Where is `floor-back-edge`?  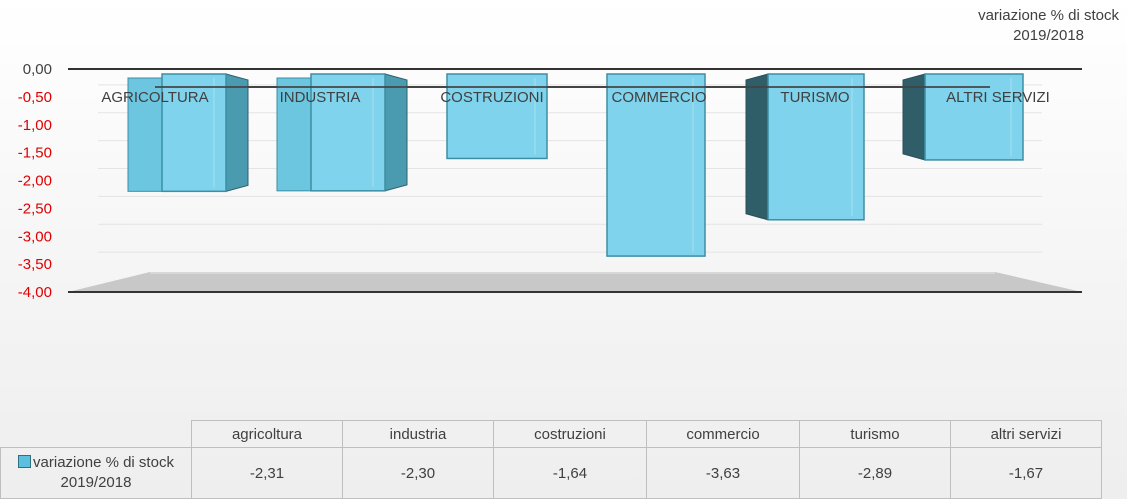 floor-back-edge is located at coordinates (572, 273).